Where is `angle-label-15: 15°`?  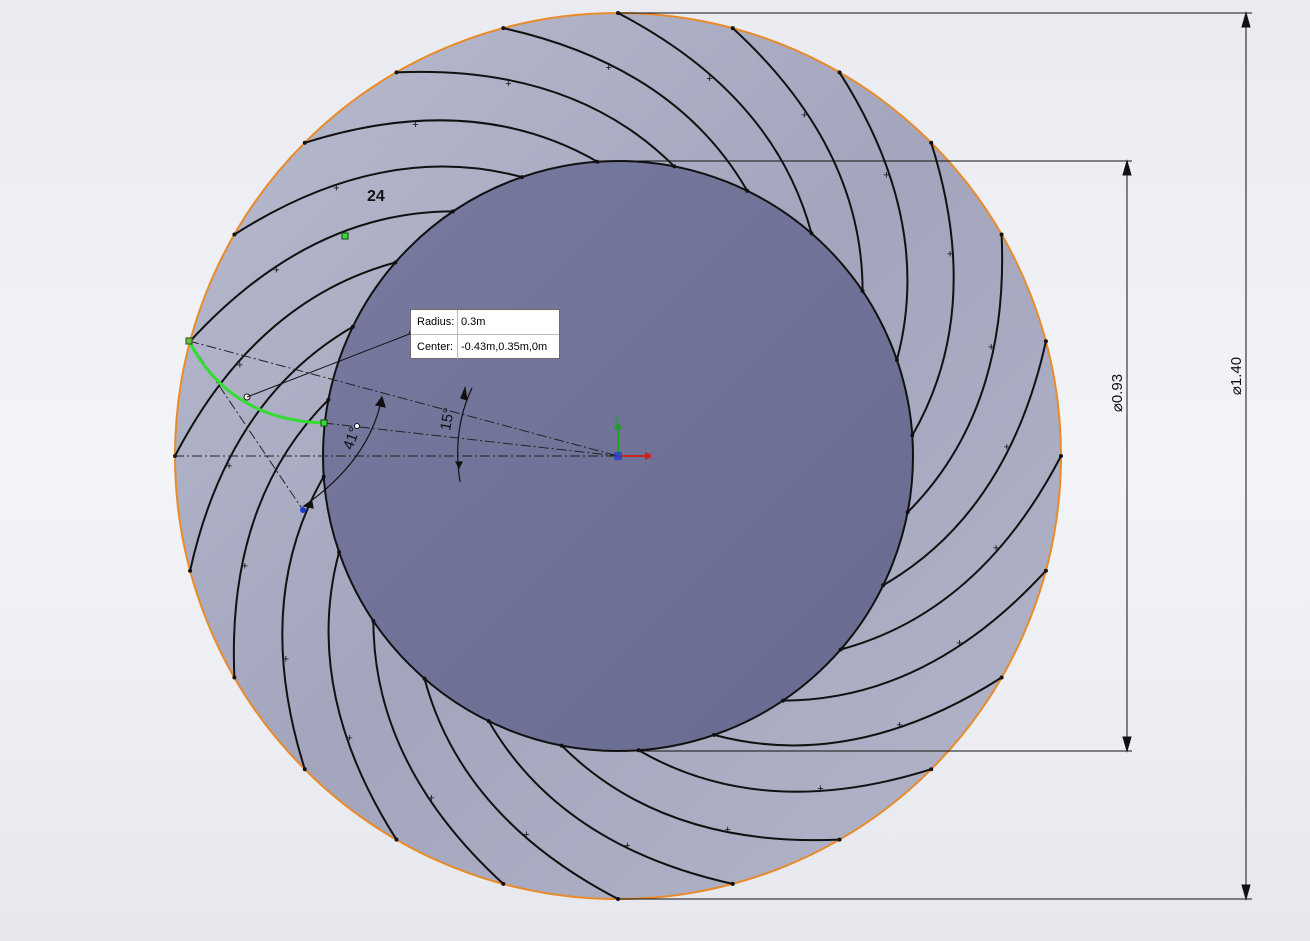 angle-label-15: 15° is located at coordinates (447, 419).